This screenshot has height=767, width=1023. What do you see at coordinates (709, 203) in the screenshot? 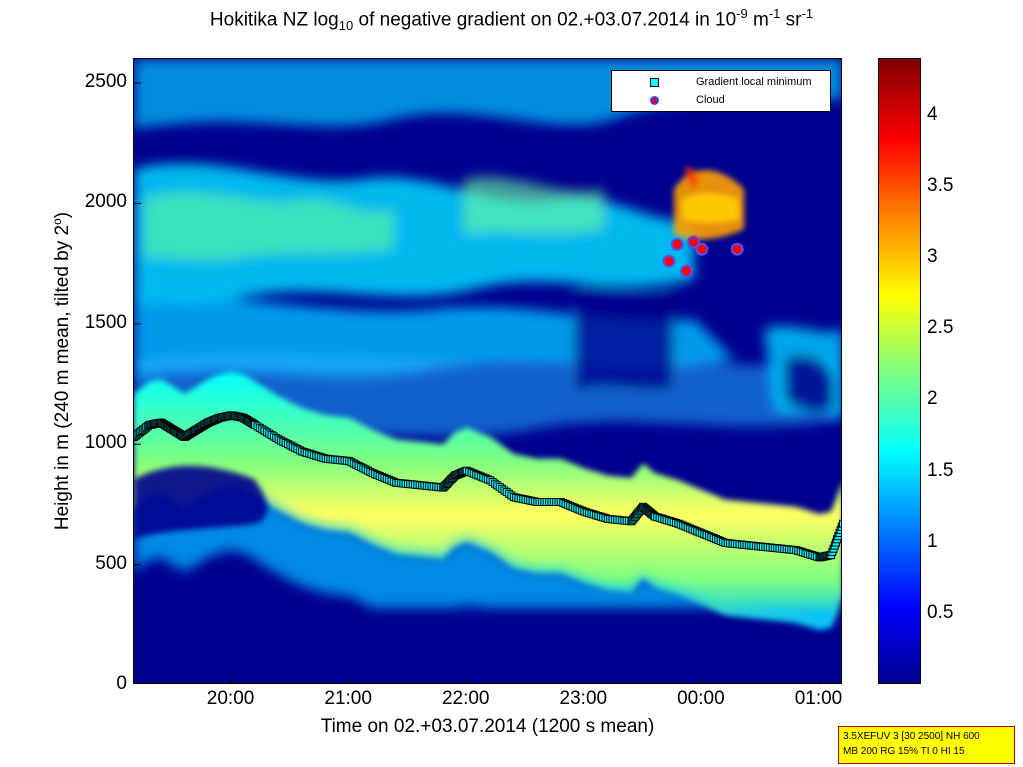
I see `cloud-region` at bounding box center [709, 203].